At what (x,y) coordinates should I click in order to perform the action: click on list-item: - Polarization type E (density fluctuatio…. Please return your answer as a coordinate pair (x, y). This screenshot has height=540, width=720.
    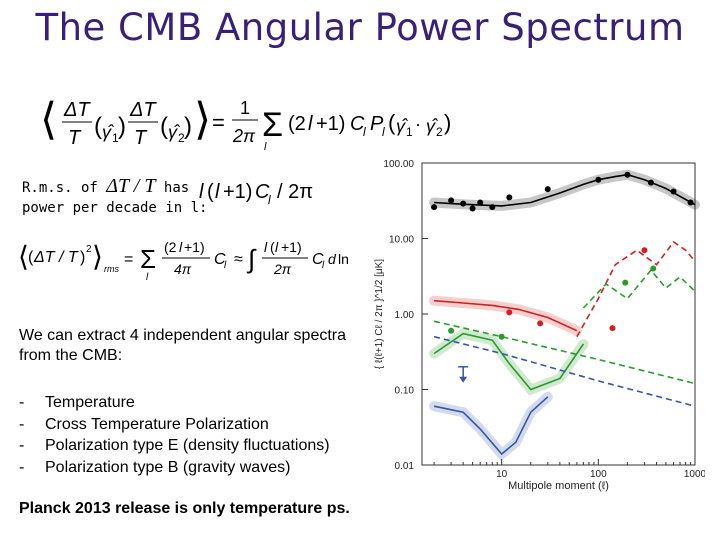
    Looking at the image, I should click on (174, 445).